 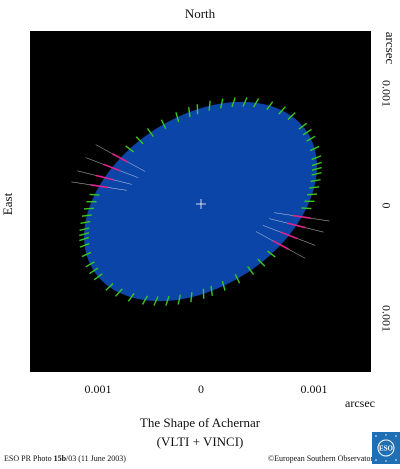 What do you see at coordinates (386, 206) in the screenshot?
I see `y-tick-label-zero: 0` at bounding box center [386, 206].